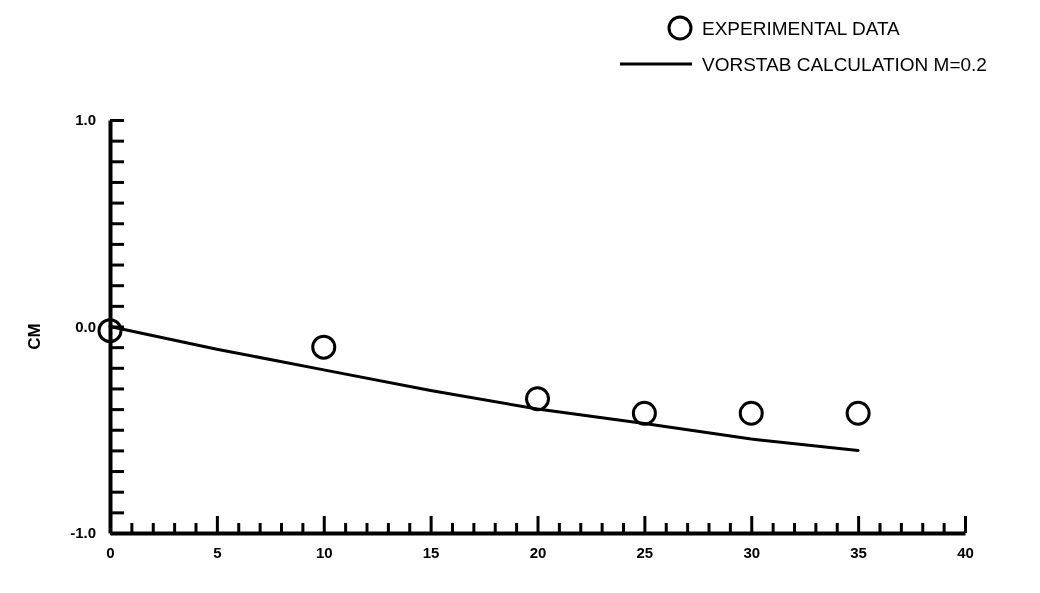  I want to click on y-tick-label: 1.0, so click(85, 120).